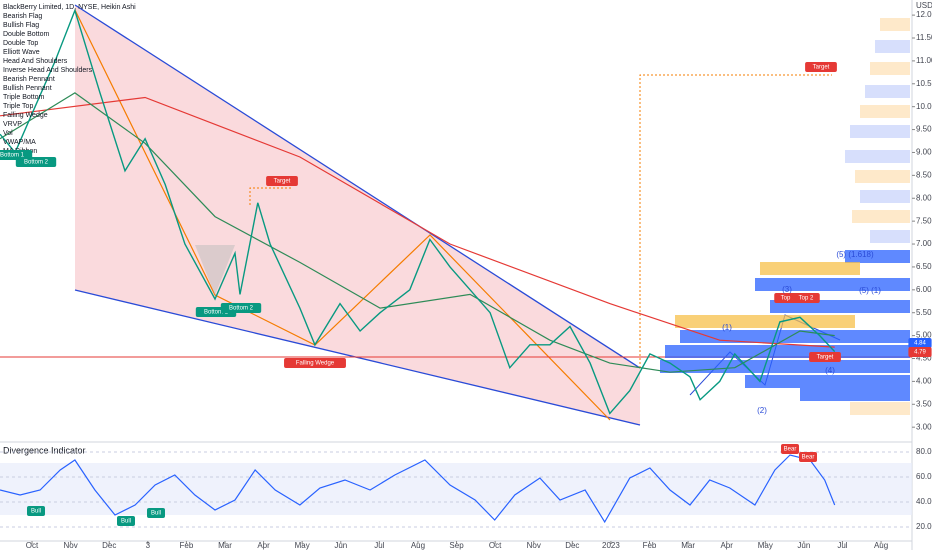 Image resolution: width=932 pixels, height=550 pixels. I want to click on annotation: (2), so click(762, 410).